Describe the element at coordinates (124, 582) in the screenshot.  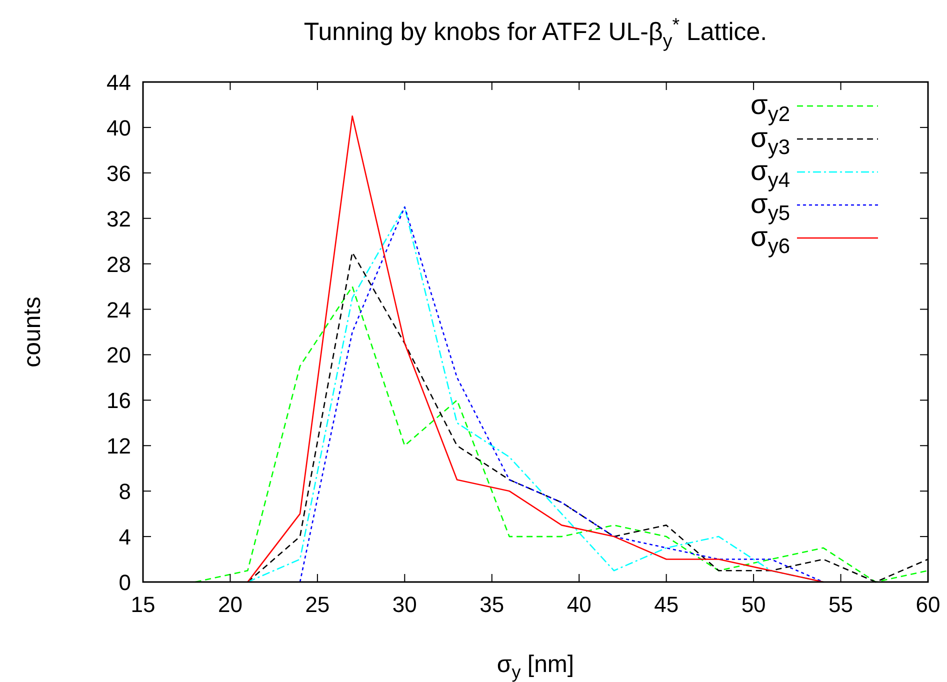
I see `y-tick-label: 0` at that location.